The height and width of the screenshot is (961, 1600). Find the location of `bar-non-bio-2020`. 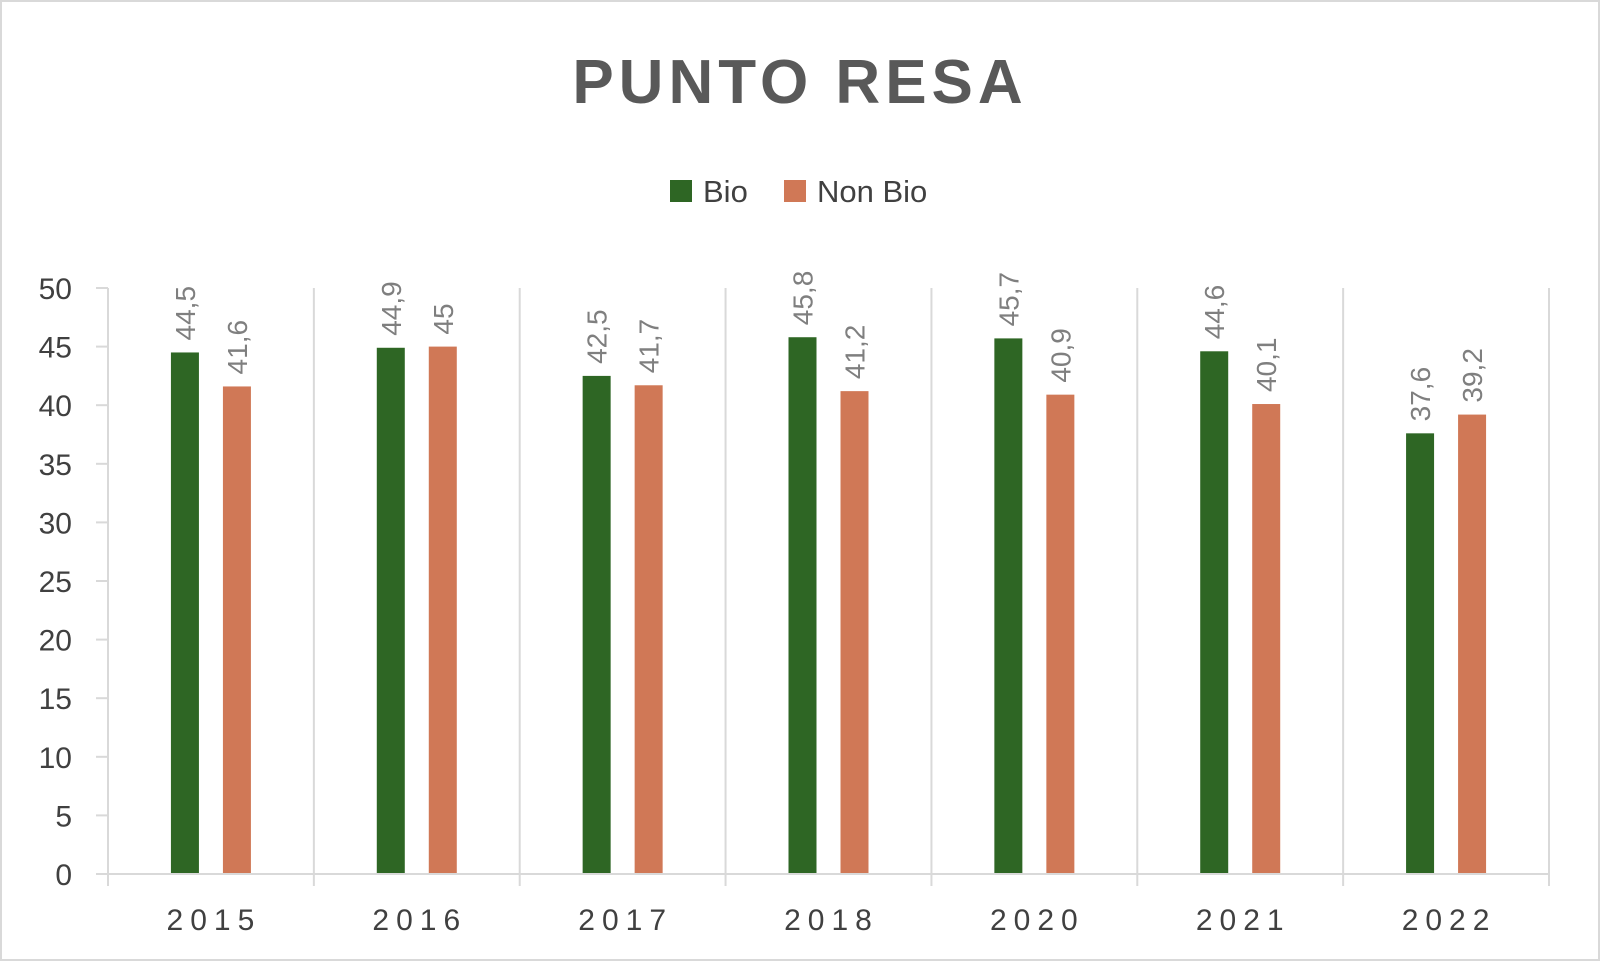

bar-non-bio-2020 is located at coordinates (1060, 634).